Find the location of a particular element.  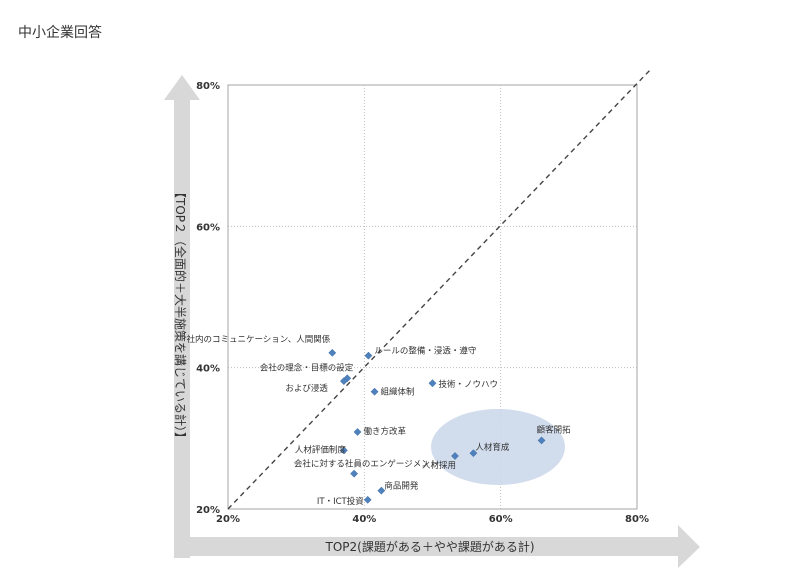

point-label: IT・ICT投資 is located at coordinates (340, 501).